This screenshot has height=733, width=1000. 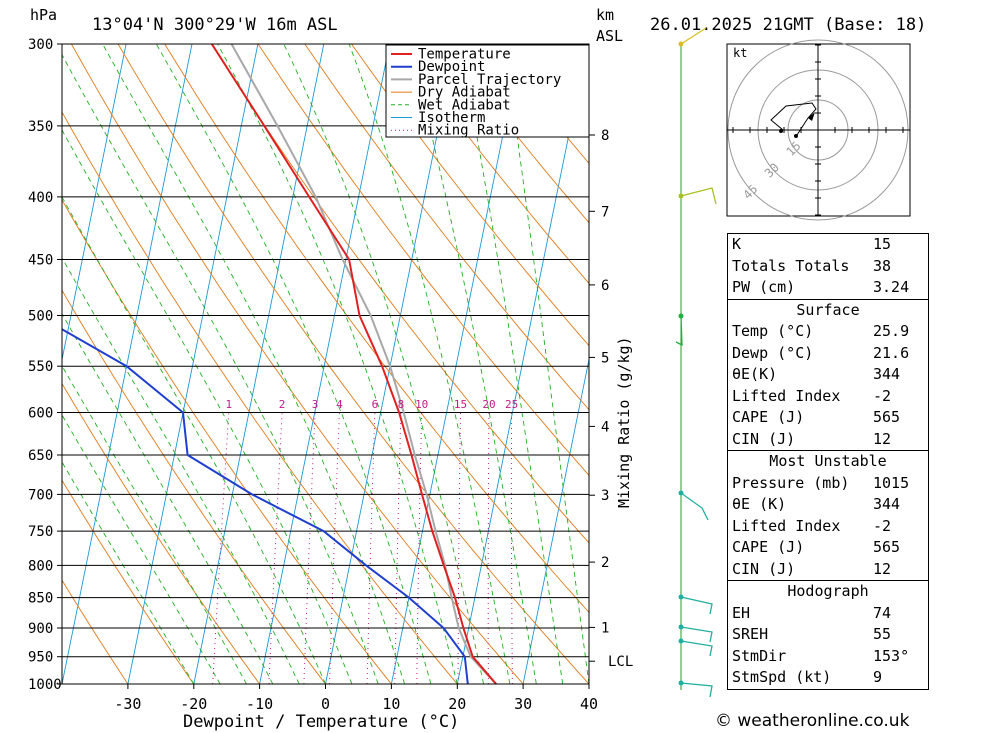 I want to click on y-tick-label: 800, so click(x=40, y=566).